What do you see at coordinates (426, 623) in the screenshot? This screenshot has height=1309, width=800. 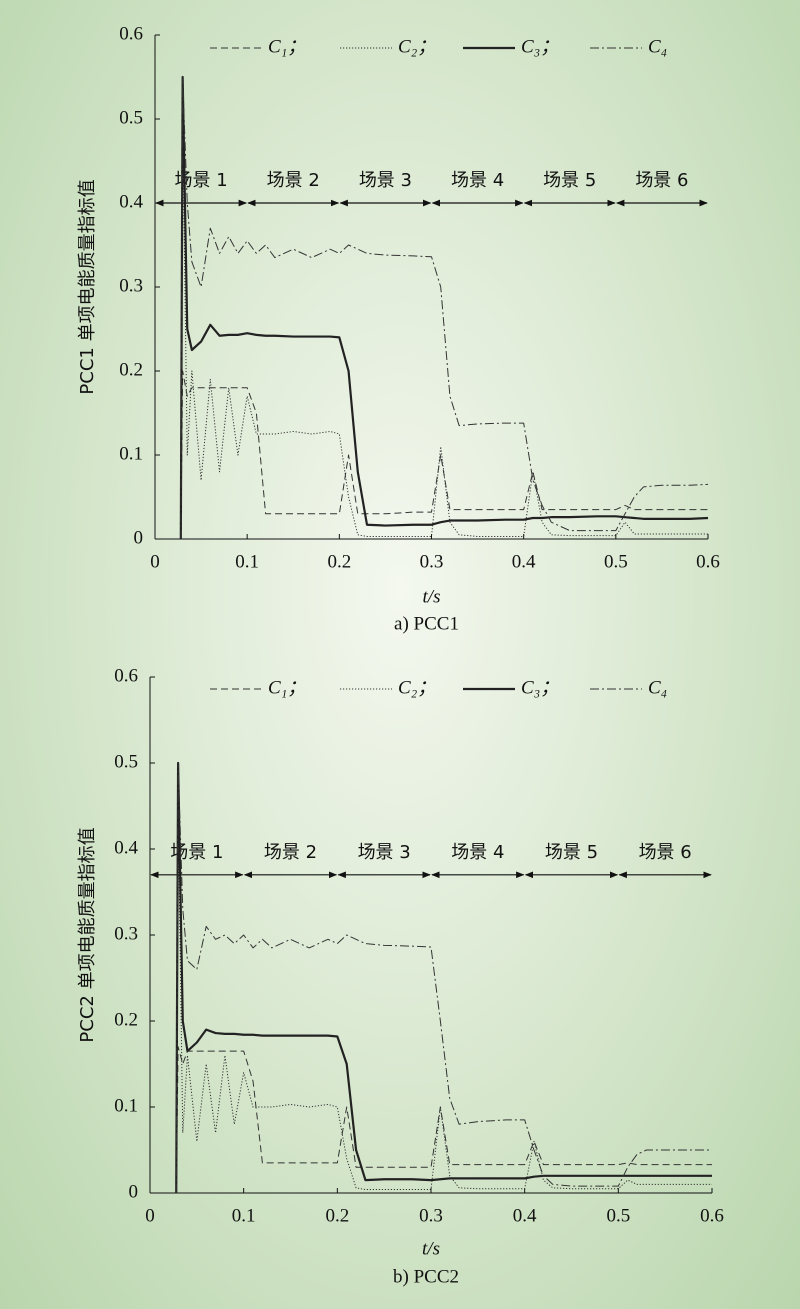 I see `chart-title: a) PCC1` at bounding box center [426, 623].